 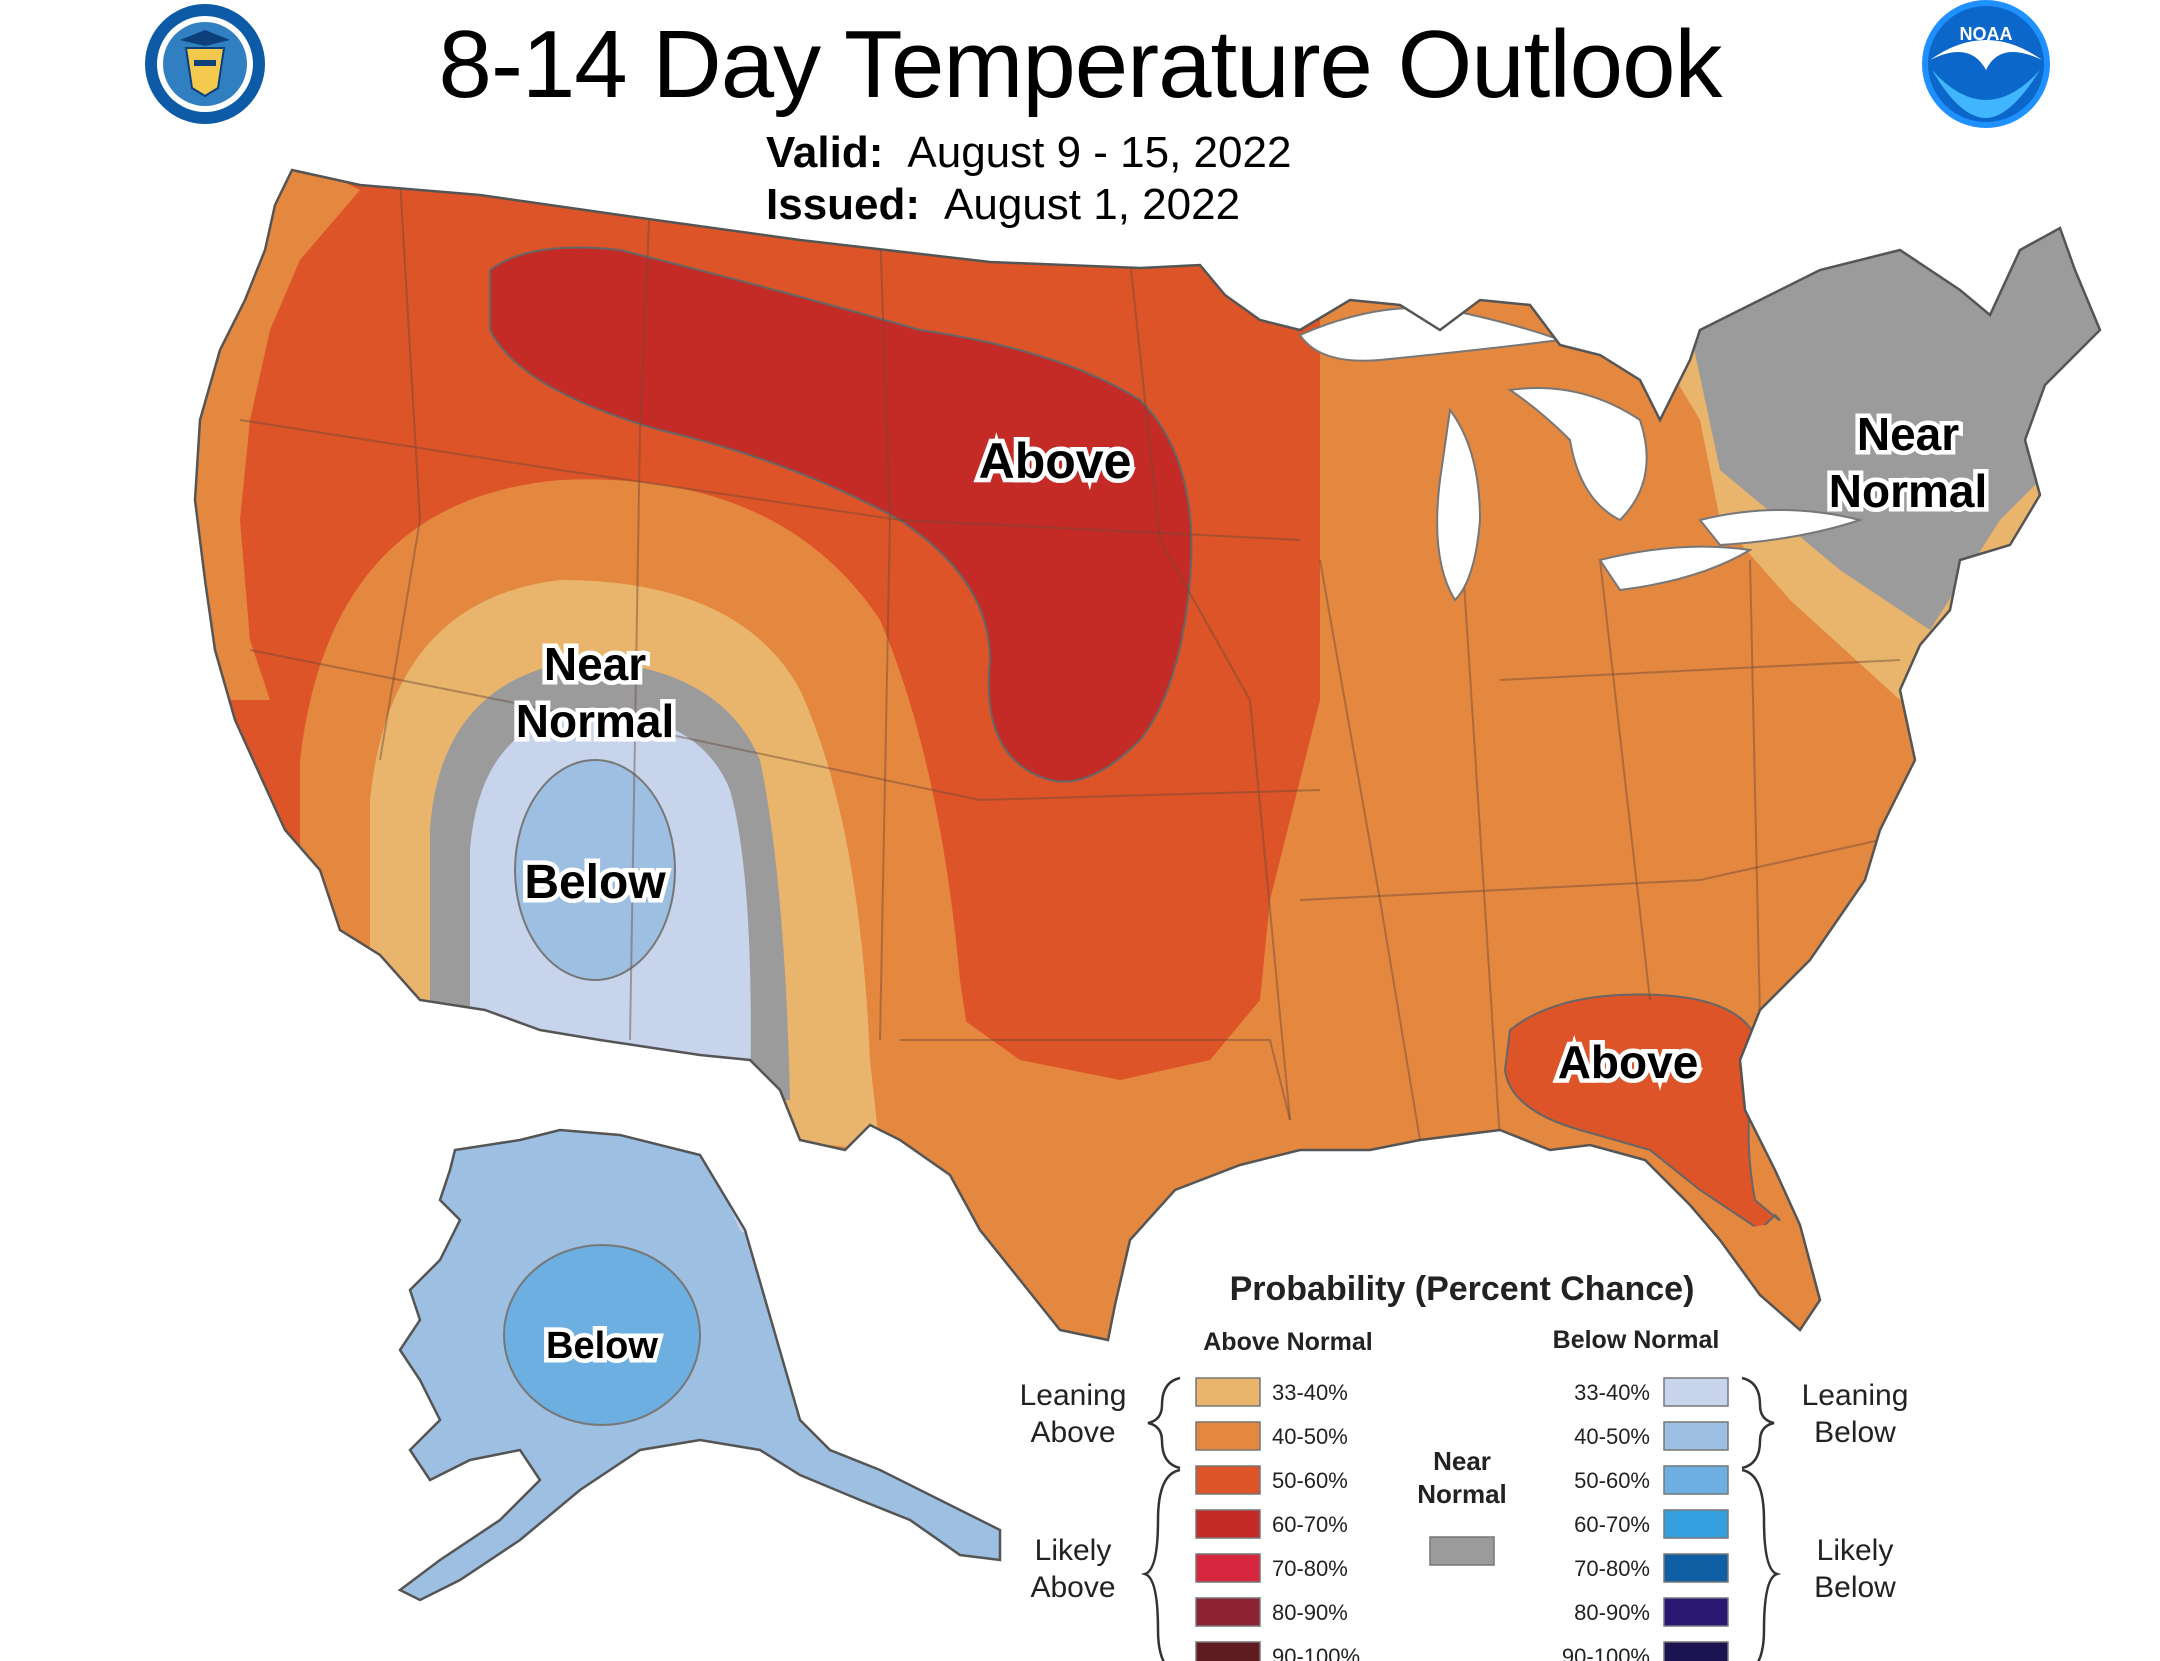 What do you see at coordinates (1073, 1550) in the screenshot?
I see `legend-likely-above-line1: Likely` at bounding box center [1073, 1550].